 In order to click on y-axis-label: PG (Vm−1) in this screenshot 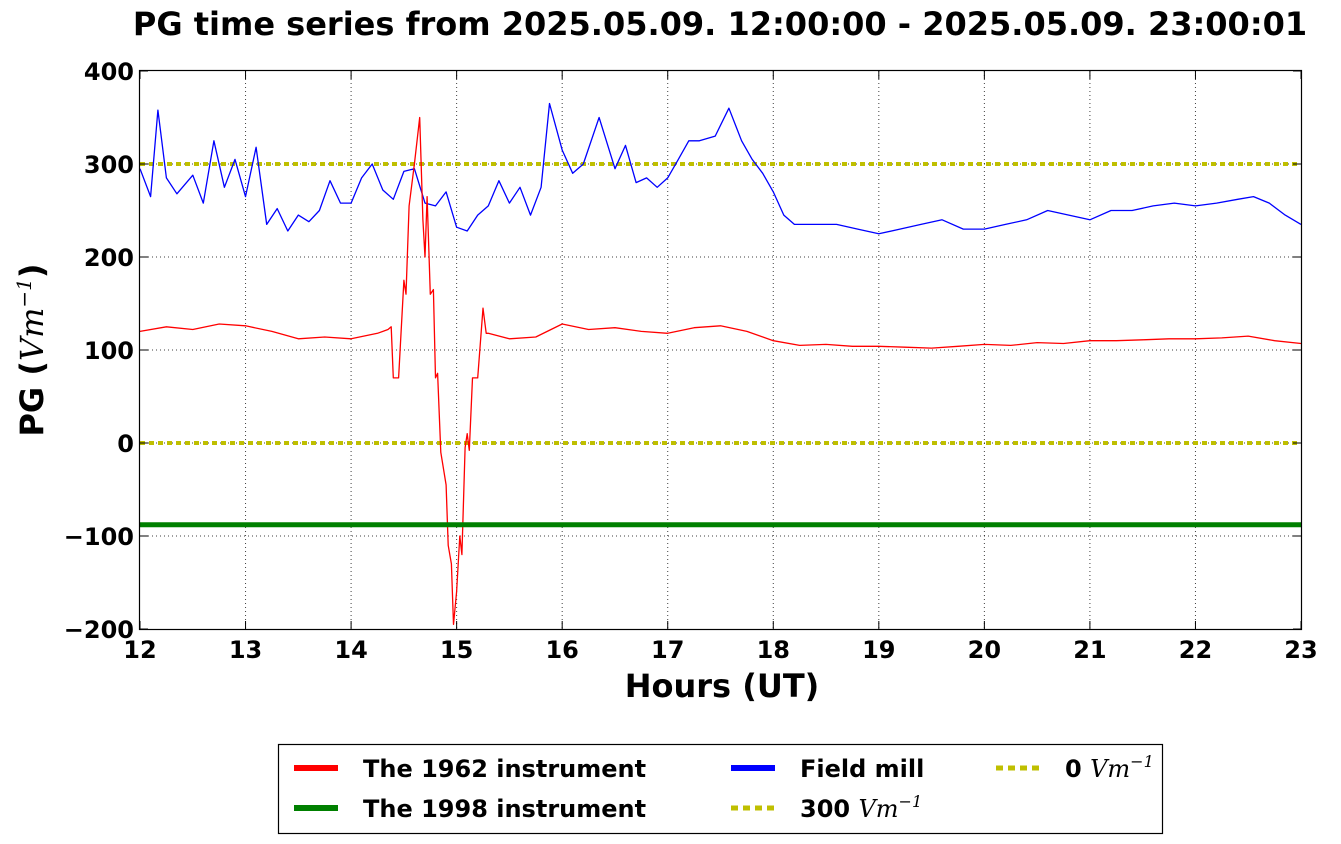, I will do `click(31, 349)`.